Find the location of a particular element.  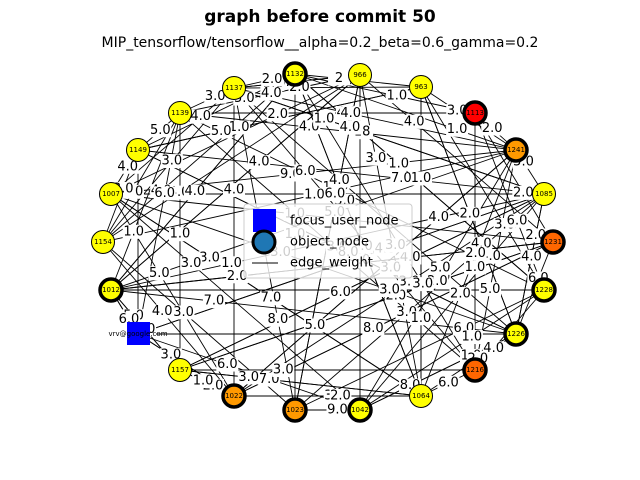

legend-object-label: object_node is located at coordinates (329, 242).